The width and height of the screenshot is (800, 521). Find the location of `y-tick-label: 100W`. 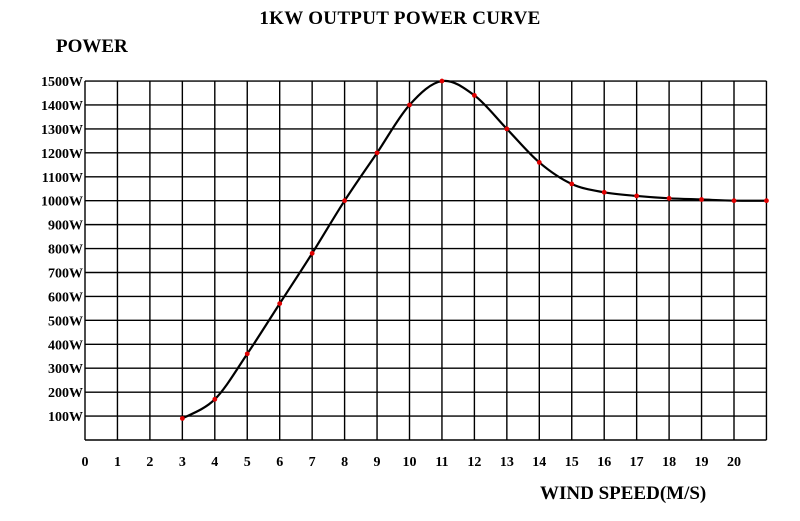

y-tick-label: 100W is located at coordinates (65, 417).